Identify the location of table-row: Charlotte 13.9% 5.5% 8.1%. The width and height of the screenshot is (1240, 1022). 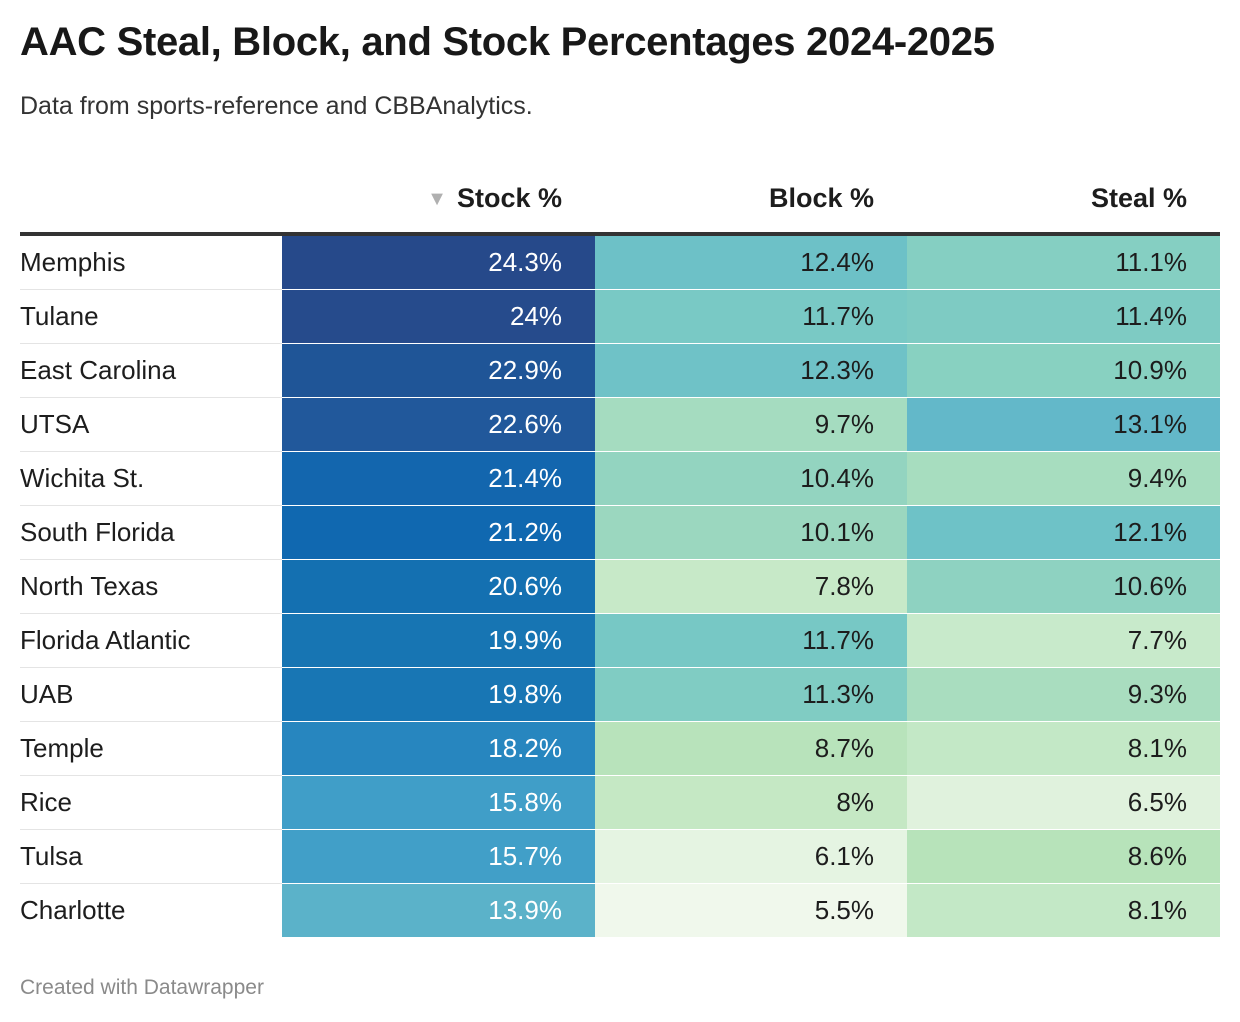
(620, 910).